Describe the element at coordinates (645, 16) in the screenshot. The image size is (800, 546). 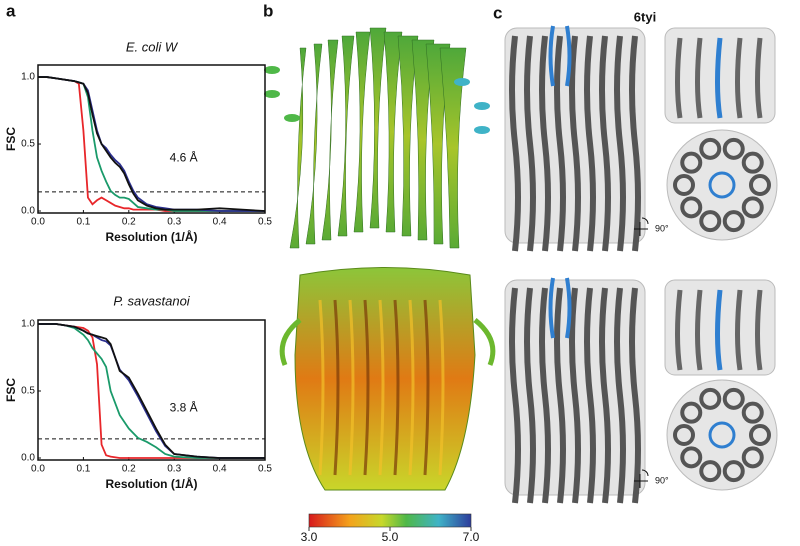
I see `pdb-id: 6tyi` at that location.